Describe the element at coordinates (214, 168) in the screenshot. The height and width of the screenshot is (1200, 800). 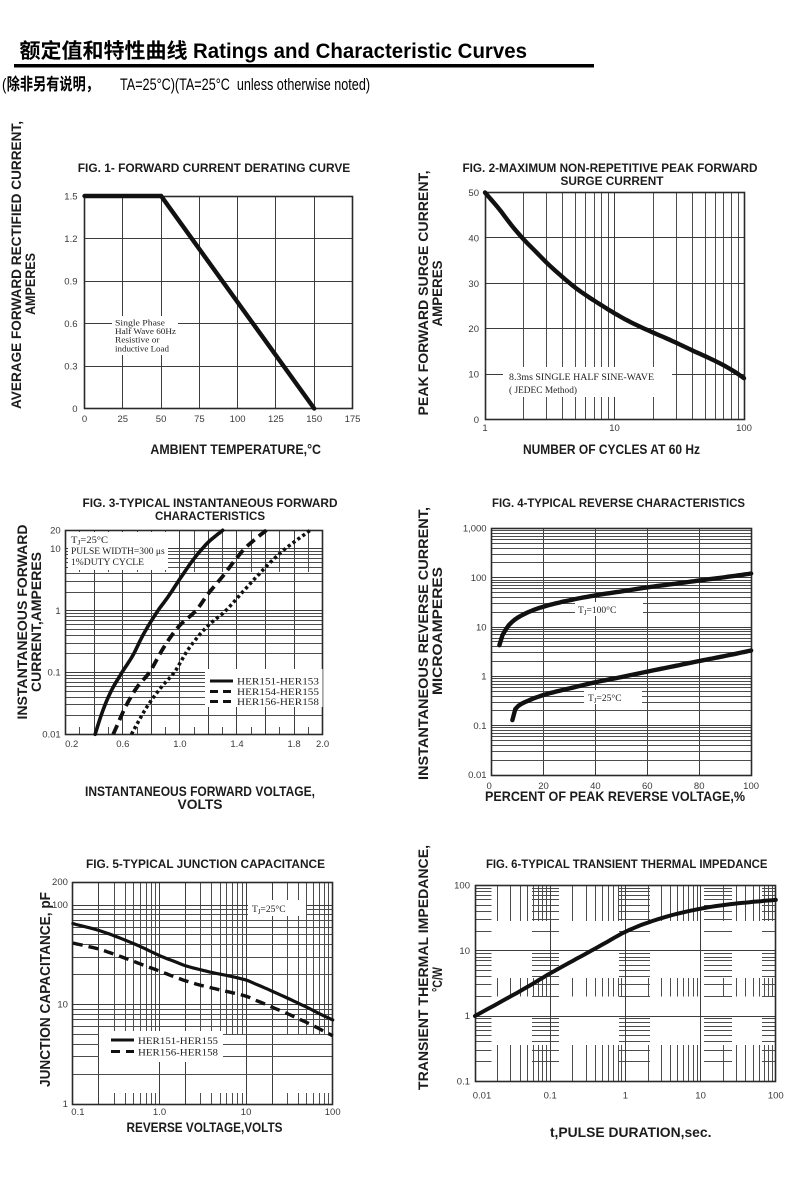
I see `svg-text:FIG. 1- FORWARD CURRENT DERATI: FIG. 1- FORWARD CURRENT DERATING CURVE` at that location.